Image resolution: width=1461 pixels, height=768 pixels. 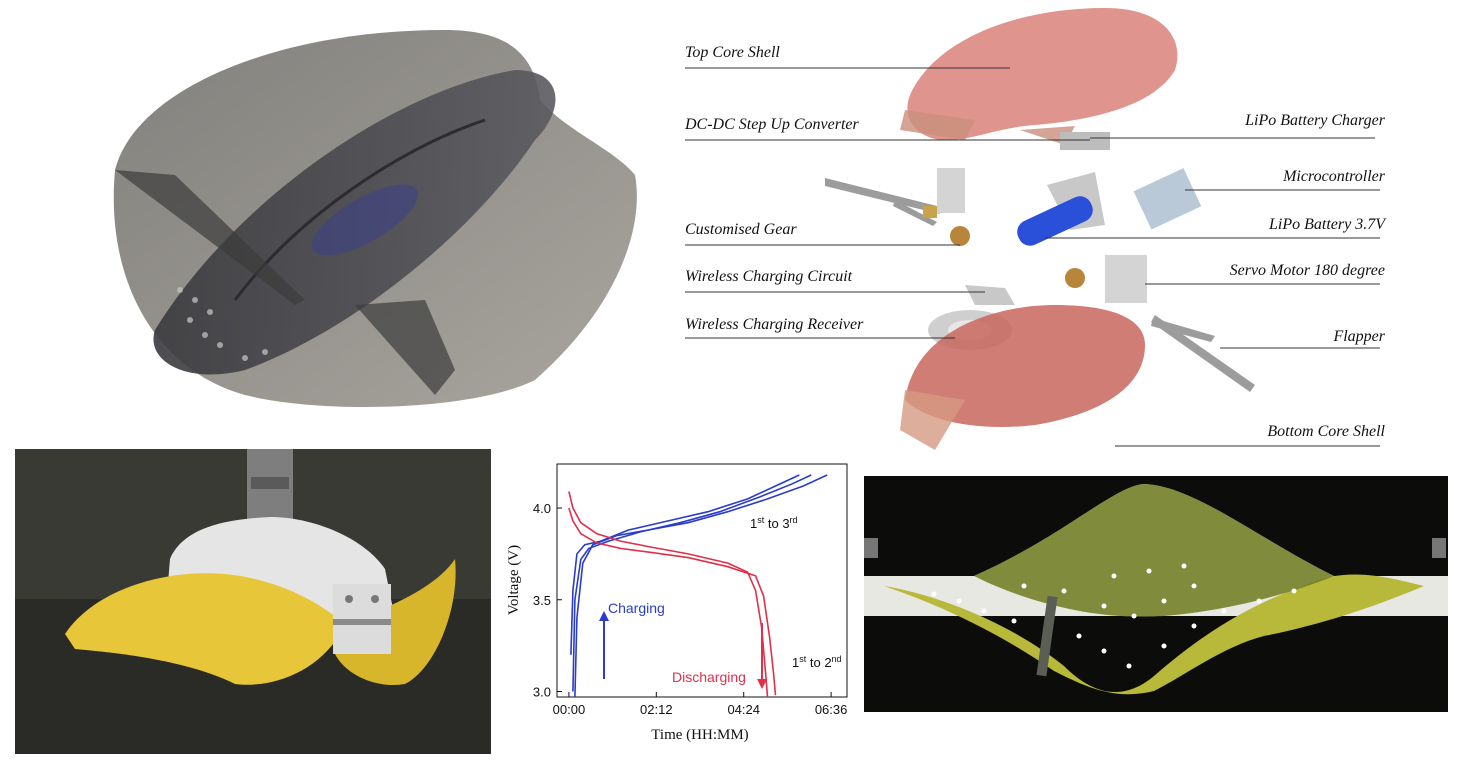 What do you see at coordinates (769, 276) in the screenshot?
I see `label-wireless-charging-circuit: Wireless Charging Circuit` at bounding box center [769, 276].